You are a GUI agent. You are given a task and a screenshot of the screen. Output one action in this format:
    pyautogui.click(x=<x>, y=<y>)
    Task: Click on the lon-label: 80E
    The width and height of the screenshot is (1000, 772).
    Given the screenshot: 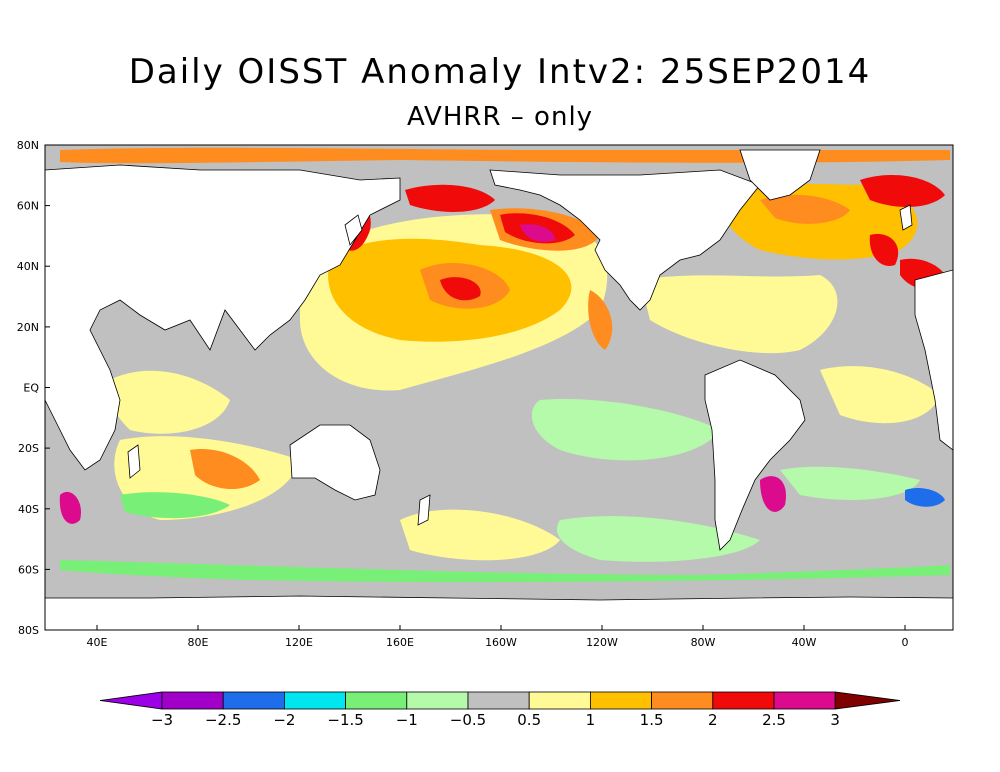 What is the action you would take?
    pyautogui.click(x=198, y=642)
    